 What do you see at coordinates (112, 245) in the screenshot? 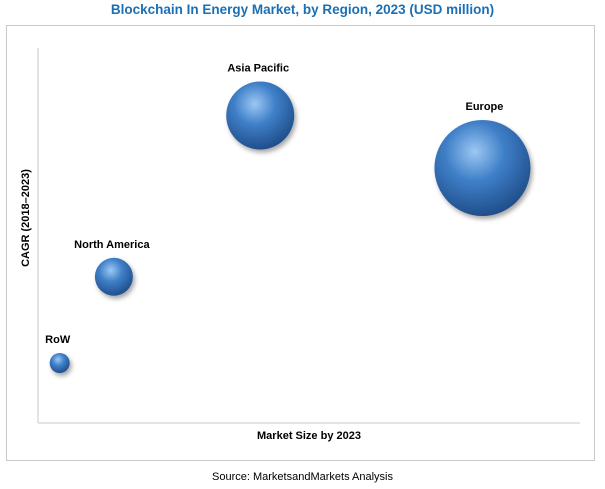
I see `bubble-label-north-america: North America` at bounding box center [112, 245].